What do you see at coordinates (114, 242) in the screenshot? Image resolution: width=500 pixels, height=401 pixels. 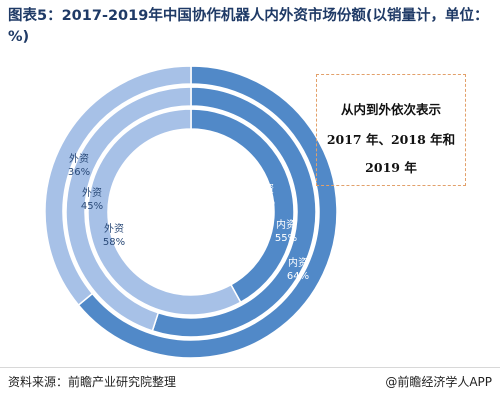 I see `slice-value-0-1: 58%` at bounding box center [114, 242].